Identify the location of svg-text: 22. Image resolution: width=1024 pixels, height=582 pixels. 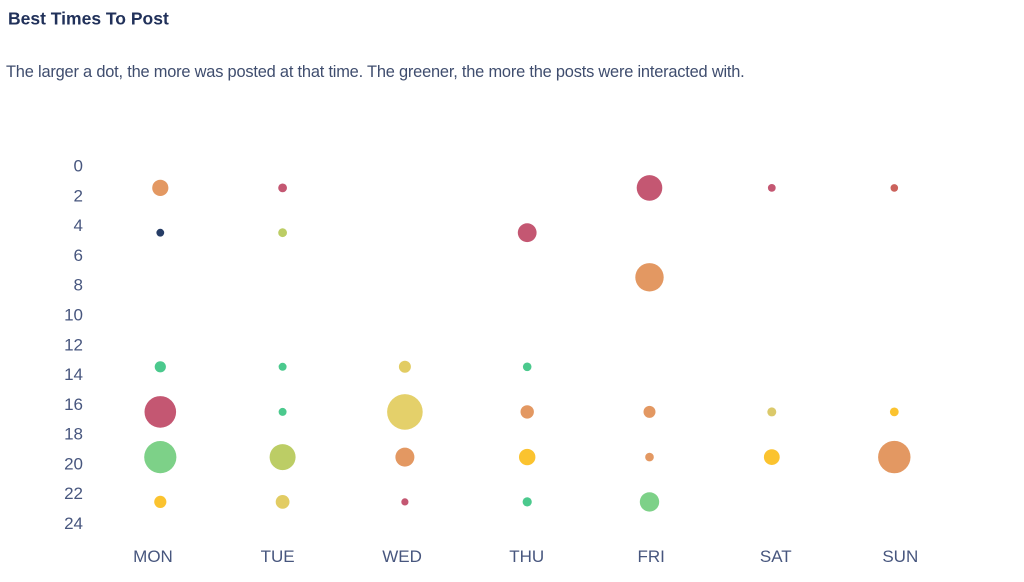
(73, 493).